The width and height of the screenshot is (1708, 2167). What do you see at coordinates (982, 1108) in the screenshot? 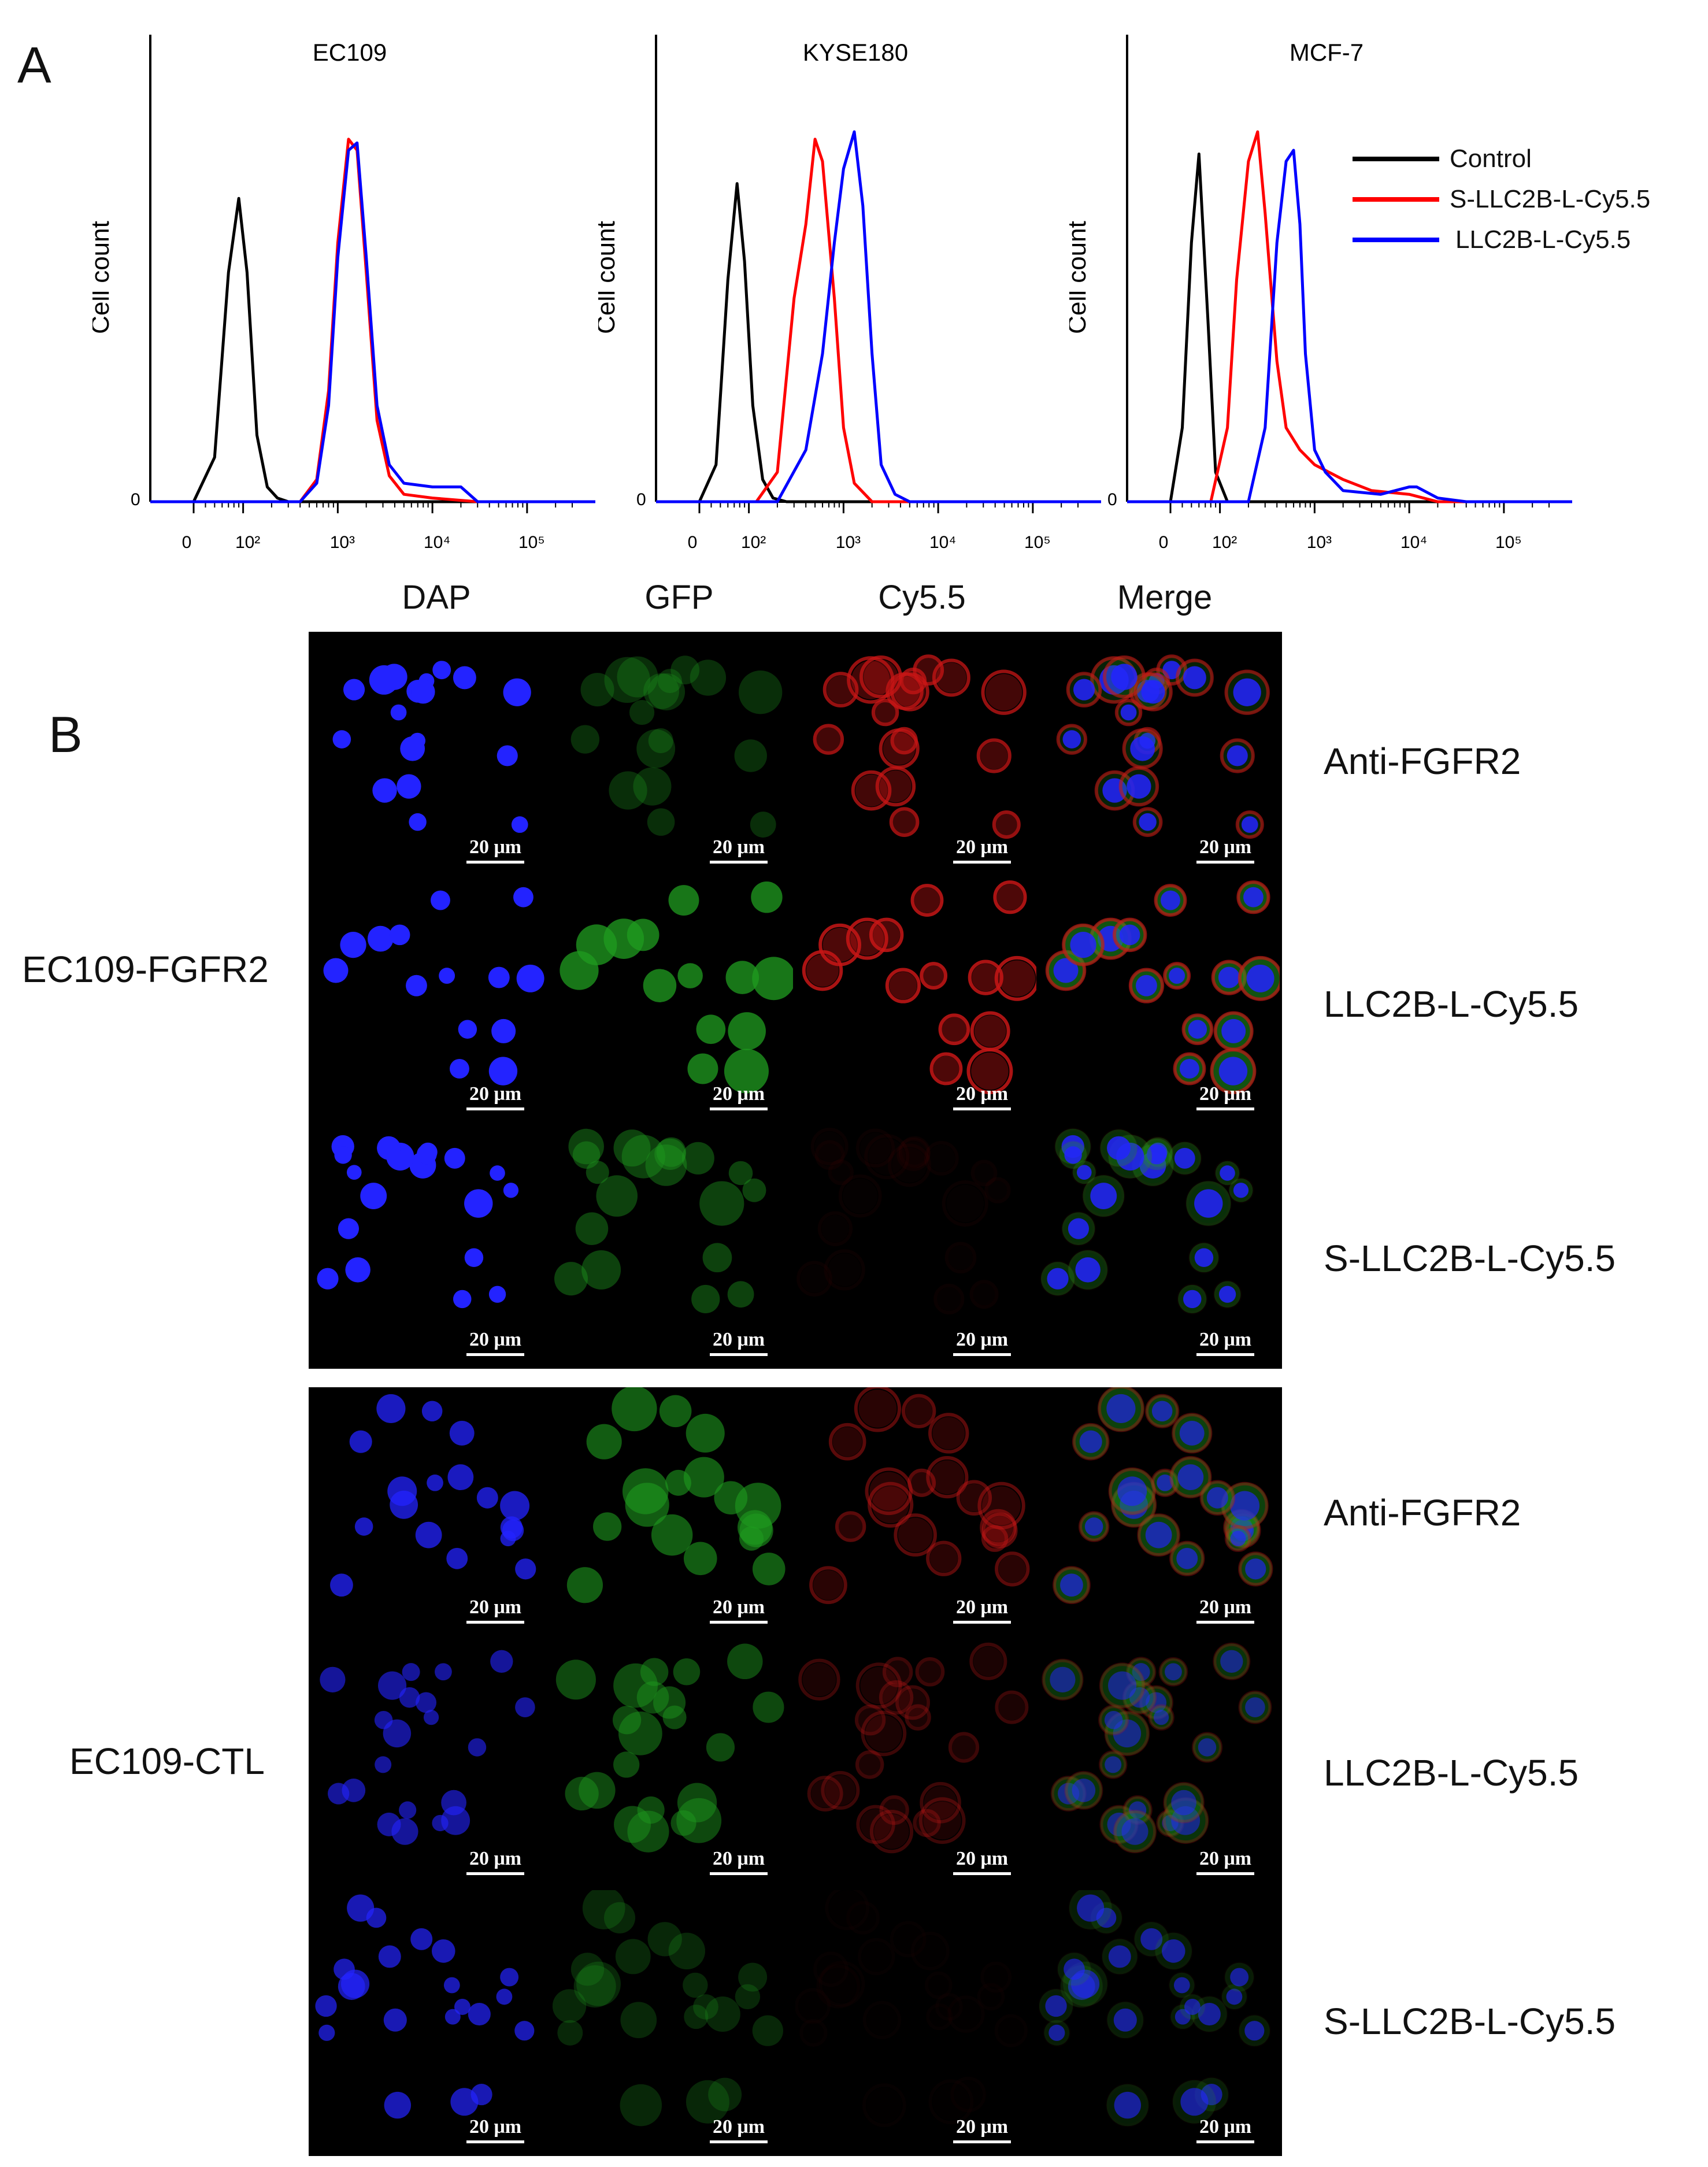
I see `scale-bar-line` at bounding box center [982, 1108].